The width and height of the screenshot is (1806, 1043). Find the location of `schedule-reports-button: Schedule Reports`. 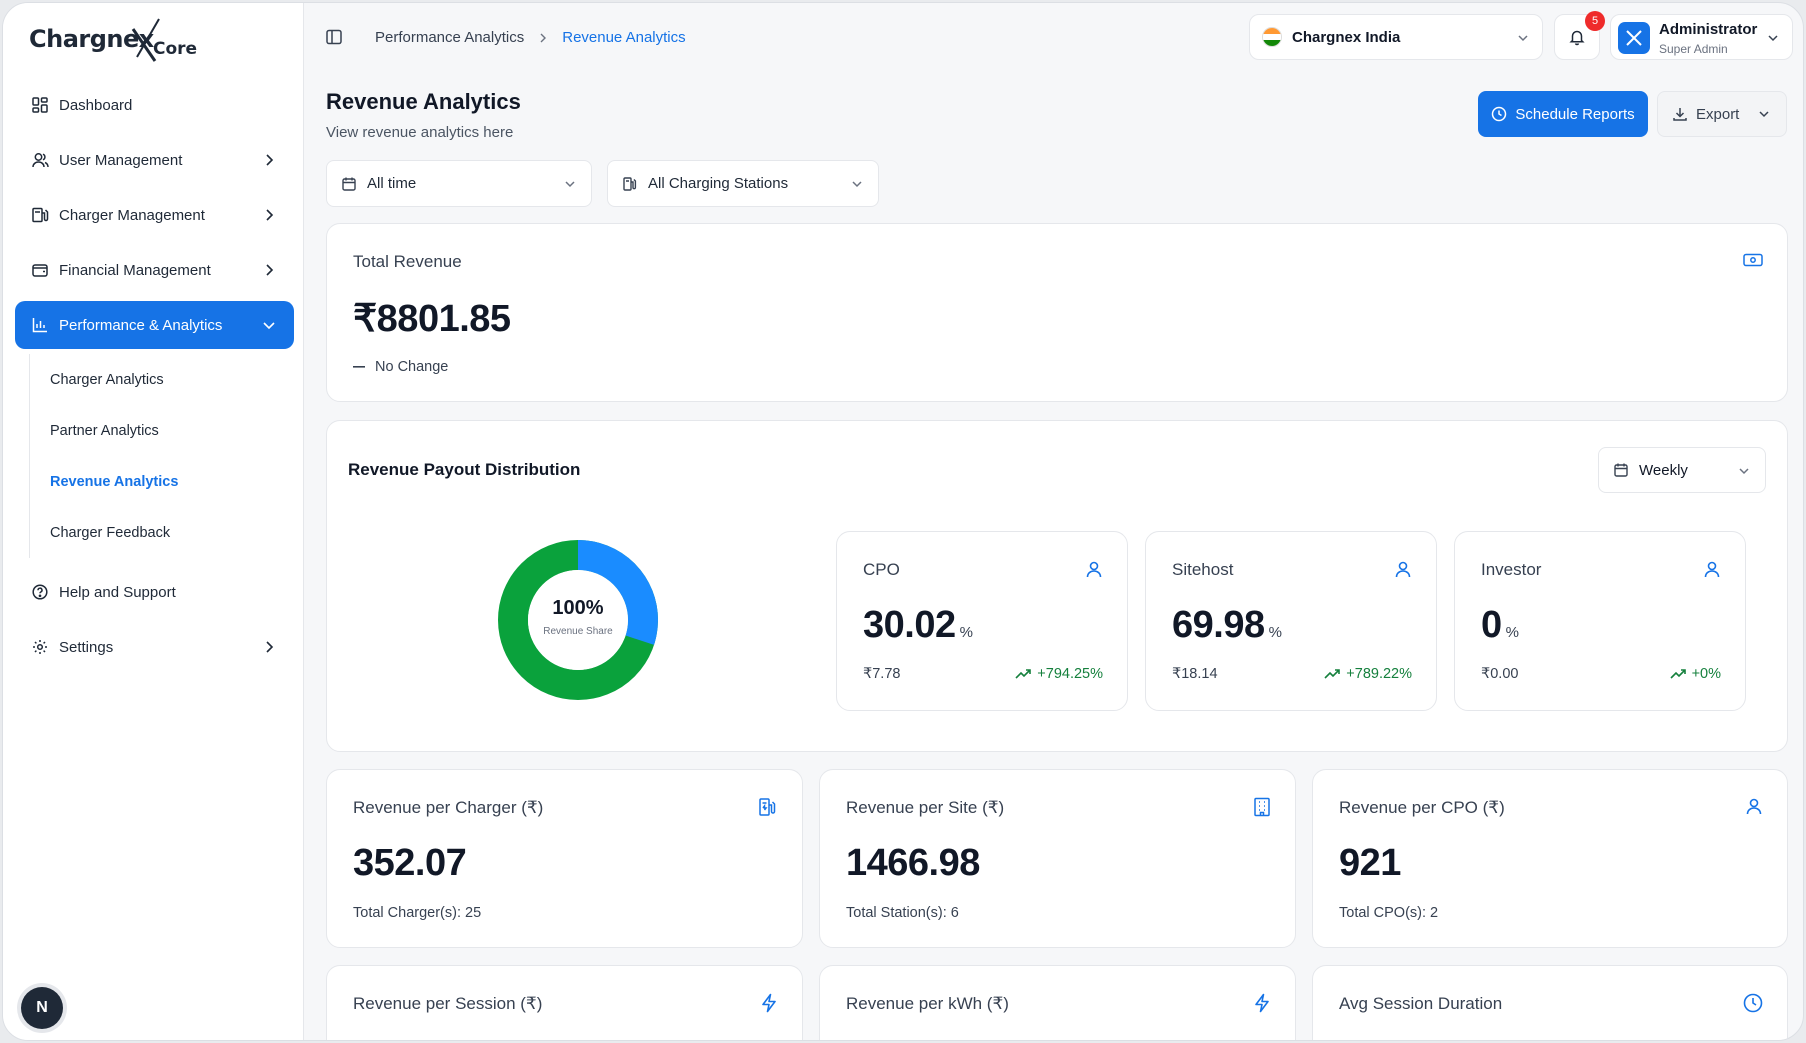

schedule-reports-button: Schedule Reports is located at coordinates (1563, 114).